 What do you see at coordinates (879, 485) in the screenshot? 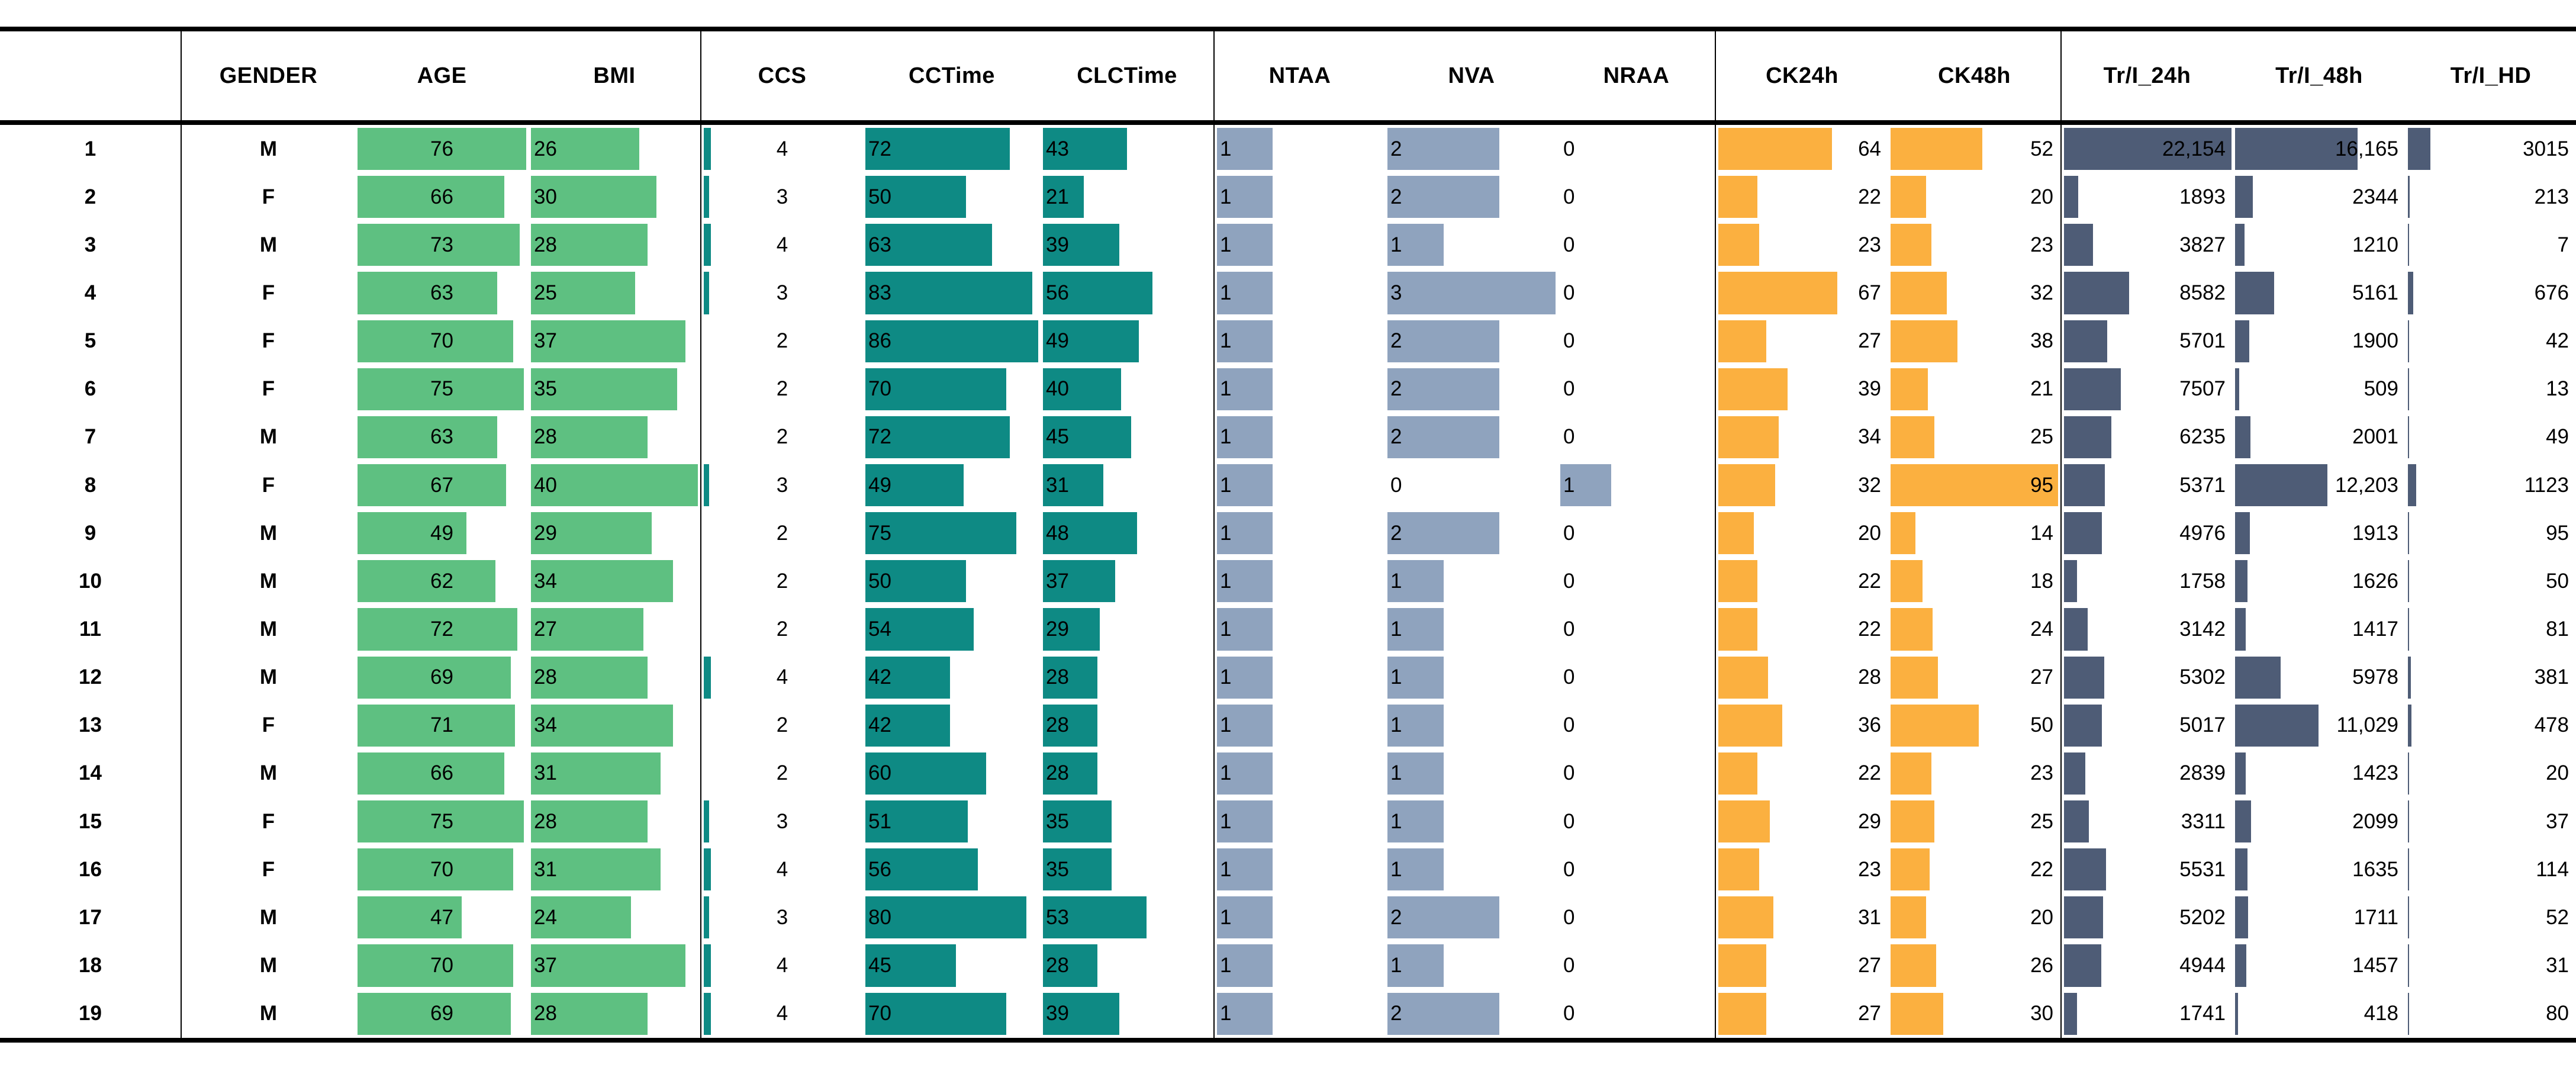
I see `cctime-value: 49` at bounding box center [879, 485].